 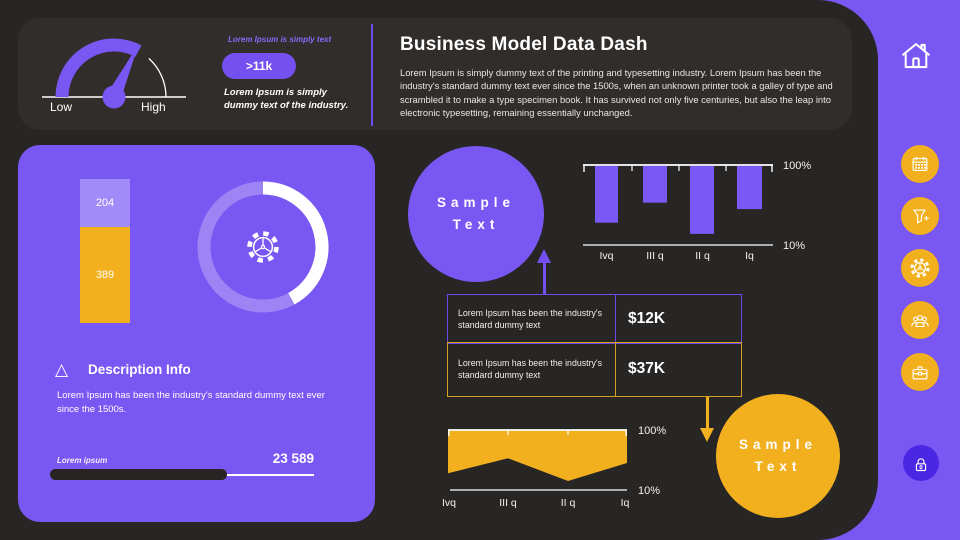 I want to click on area-shape, so click(x=537, y=455).